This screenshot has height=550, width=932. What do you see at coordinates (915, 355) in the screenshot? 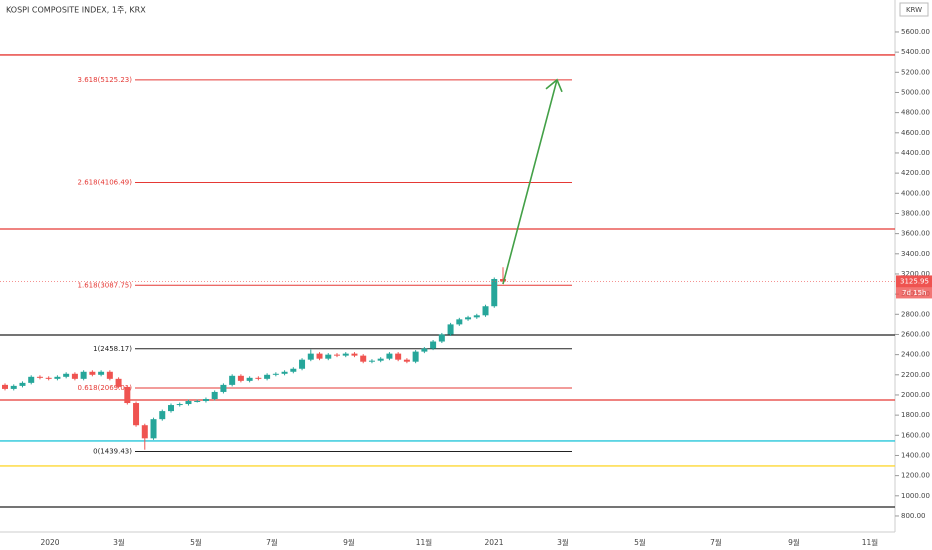
I see `y-tick-label: 2400.00` at bounding box center [915, 355].